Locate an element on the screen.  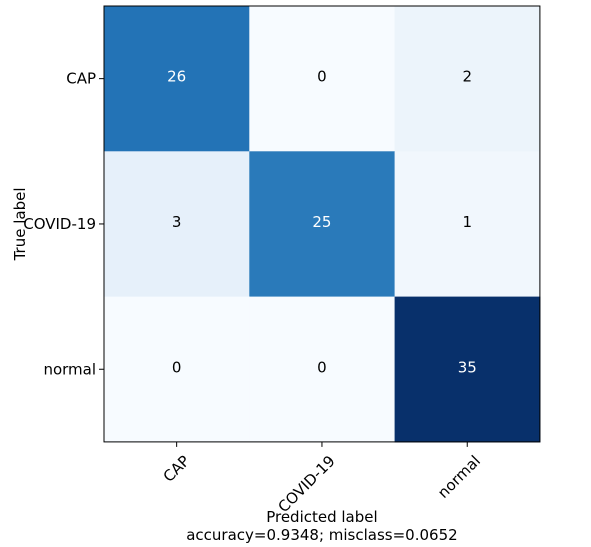
x-axis-ticks: CAP COVID-19 normal is located at coordinates (322, 478).